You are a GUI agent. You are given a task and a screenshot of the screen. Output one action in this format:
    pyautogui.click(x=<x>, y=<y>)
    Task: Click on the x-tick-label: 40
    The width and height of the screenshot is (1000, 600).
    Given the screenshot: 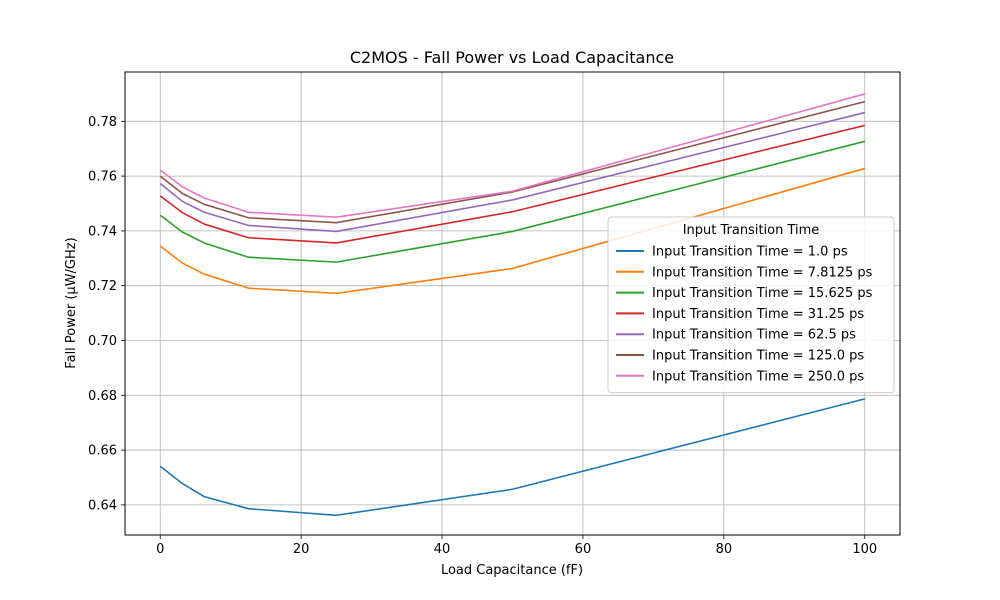 What is the action you would take?
    pyautogui.click(x=442, y=549)
    